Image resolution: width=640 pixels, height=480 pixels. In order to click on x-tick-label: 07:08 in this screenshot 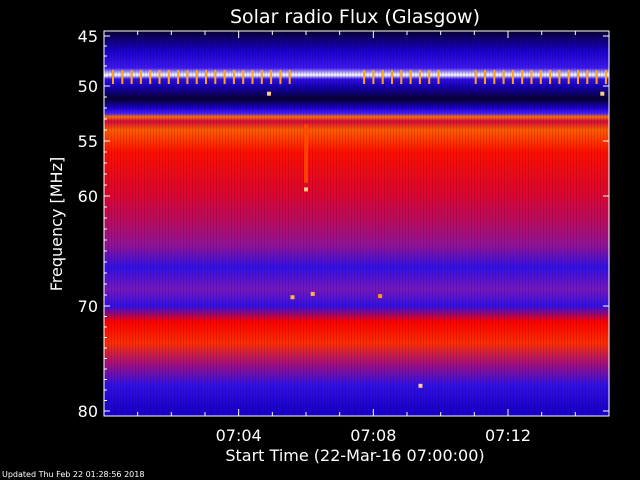, I will do `click(373, 435)`.